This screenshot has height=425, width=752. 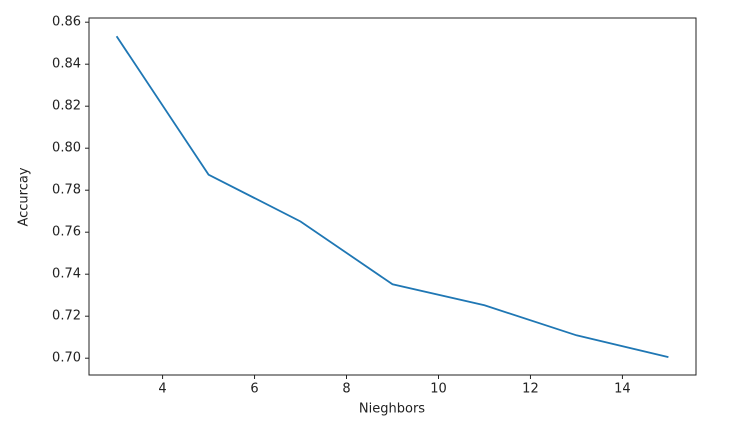 What do you see at coordinates (66, 22) in the screenshot?
I see `y-tick-label: 0.86` at bounding box center [66, 22].